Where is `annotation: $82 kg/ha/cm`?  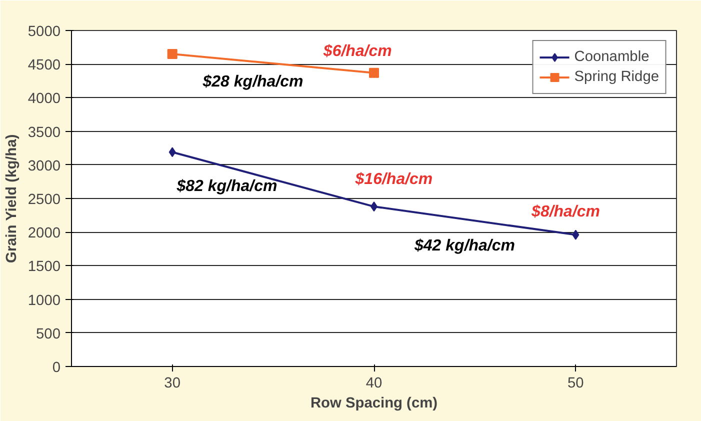
annotation: $82 kg/ha/cm is located at coordinates (227, 186).